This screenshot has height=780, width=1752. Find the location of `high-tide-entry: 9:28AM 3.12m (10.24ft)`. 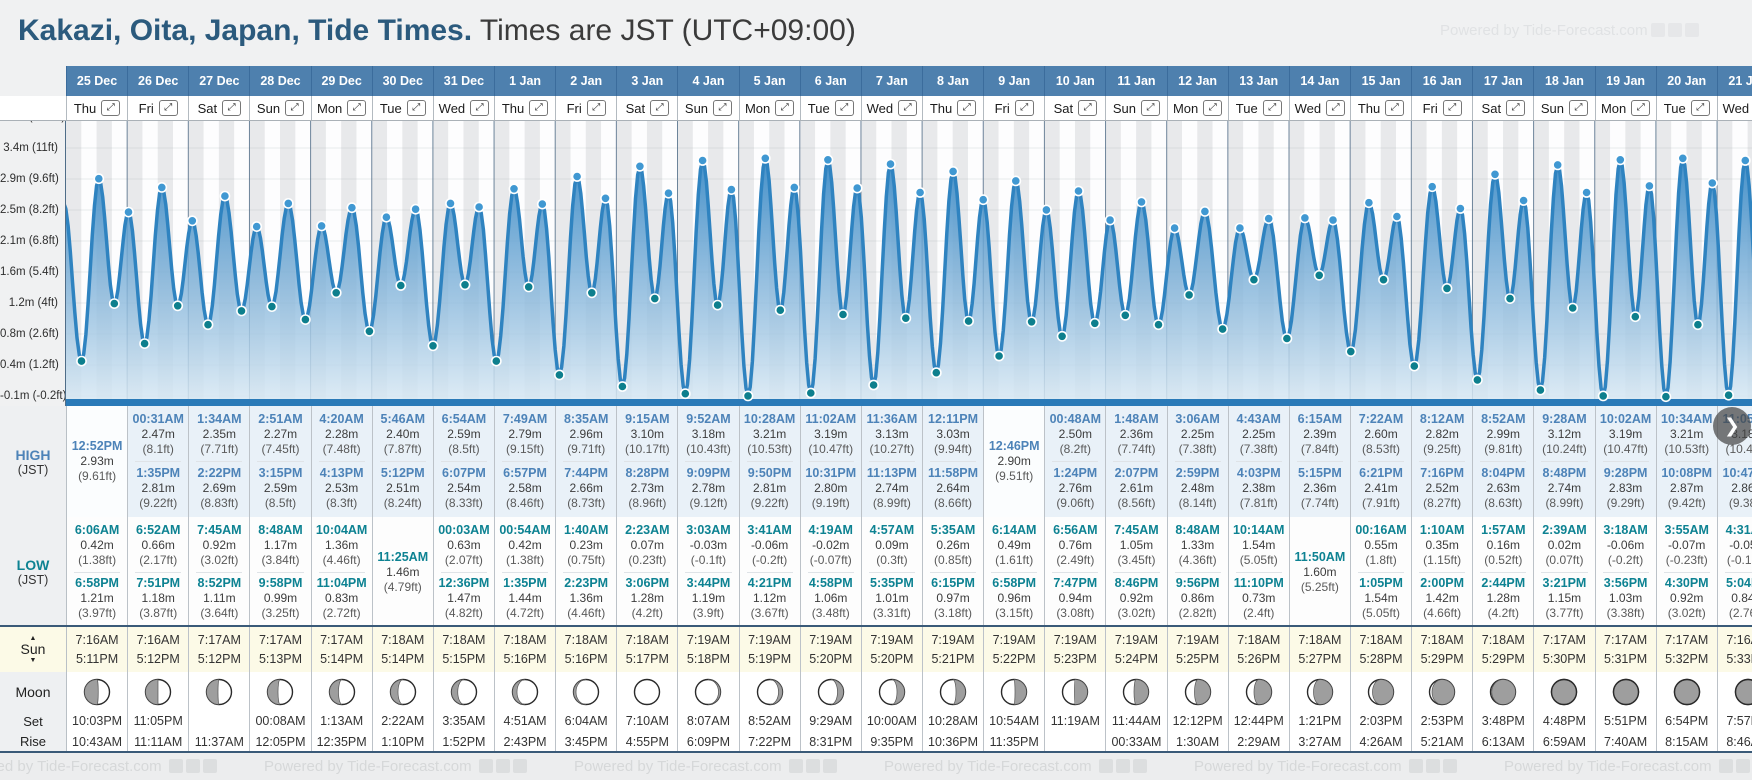

high-tide-entry: 9:28AM 3.12m (10.24ft) is located at coordinates (1564, 434).